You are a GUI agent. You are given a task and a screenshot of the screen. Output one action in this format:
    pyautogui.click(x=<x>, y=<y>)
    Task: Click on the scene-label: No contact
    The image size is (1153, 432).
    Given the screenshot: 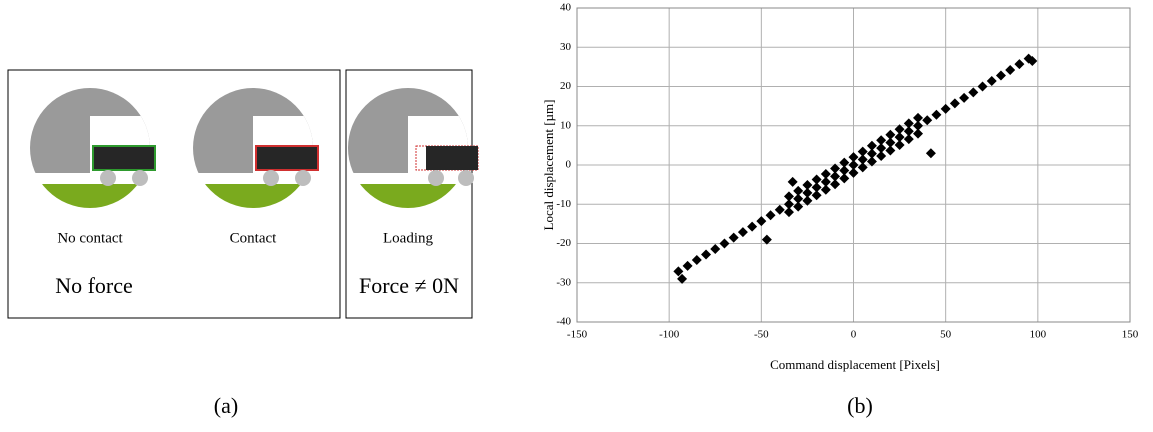 What is the action you would take?
    pyautogui.click(x=90, y=238)
    